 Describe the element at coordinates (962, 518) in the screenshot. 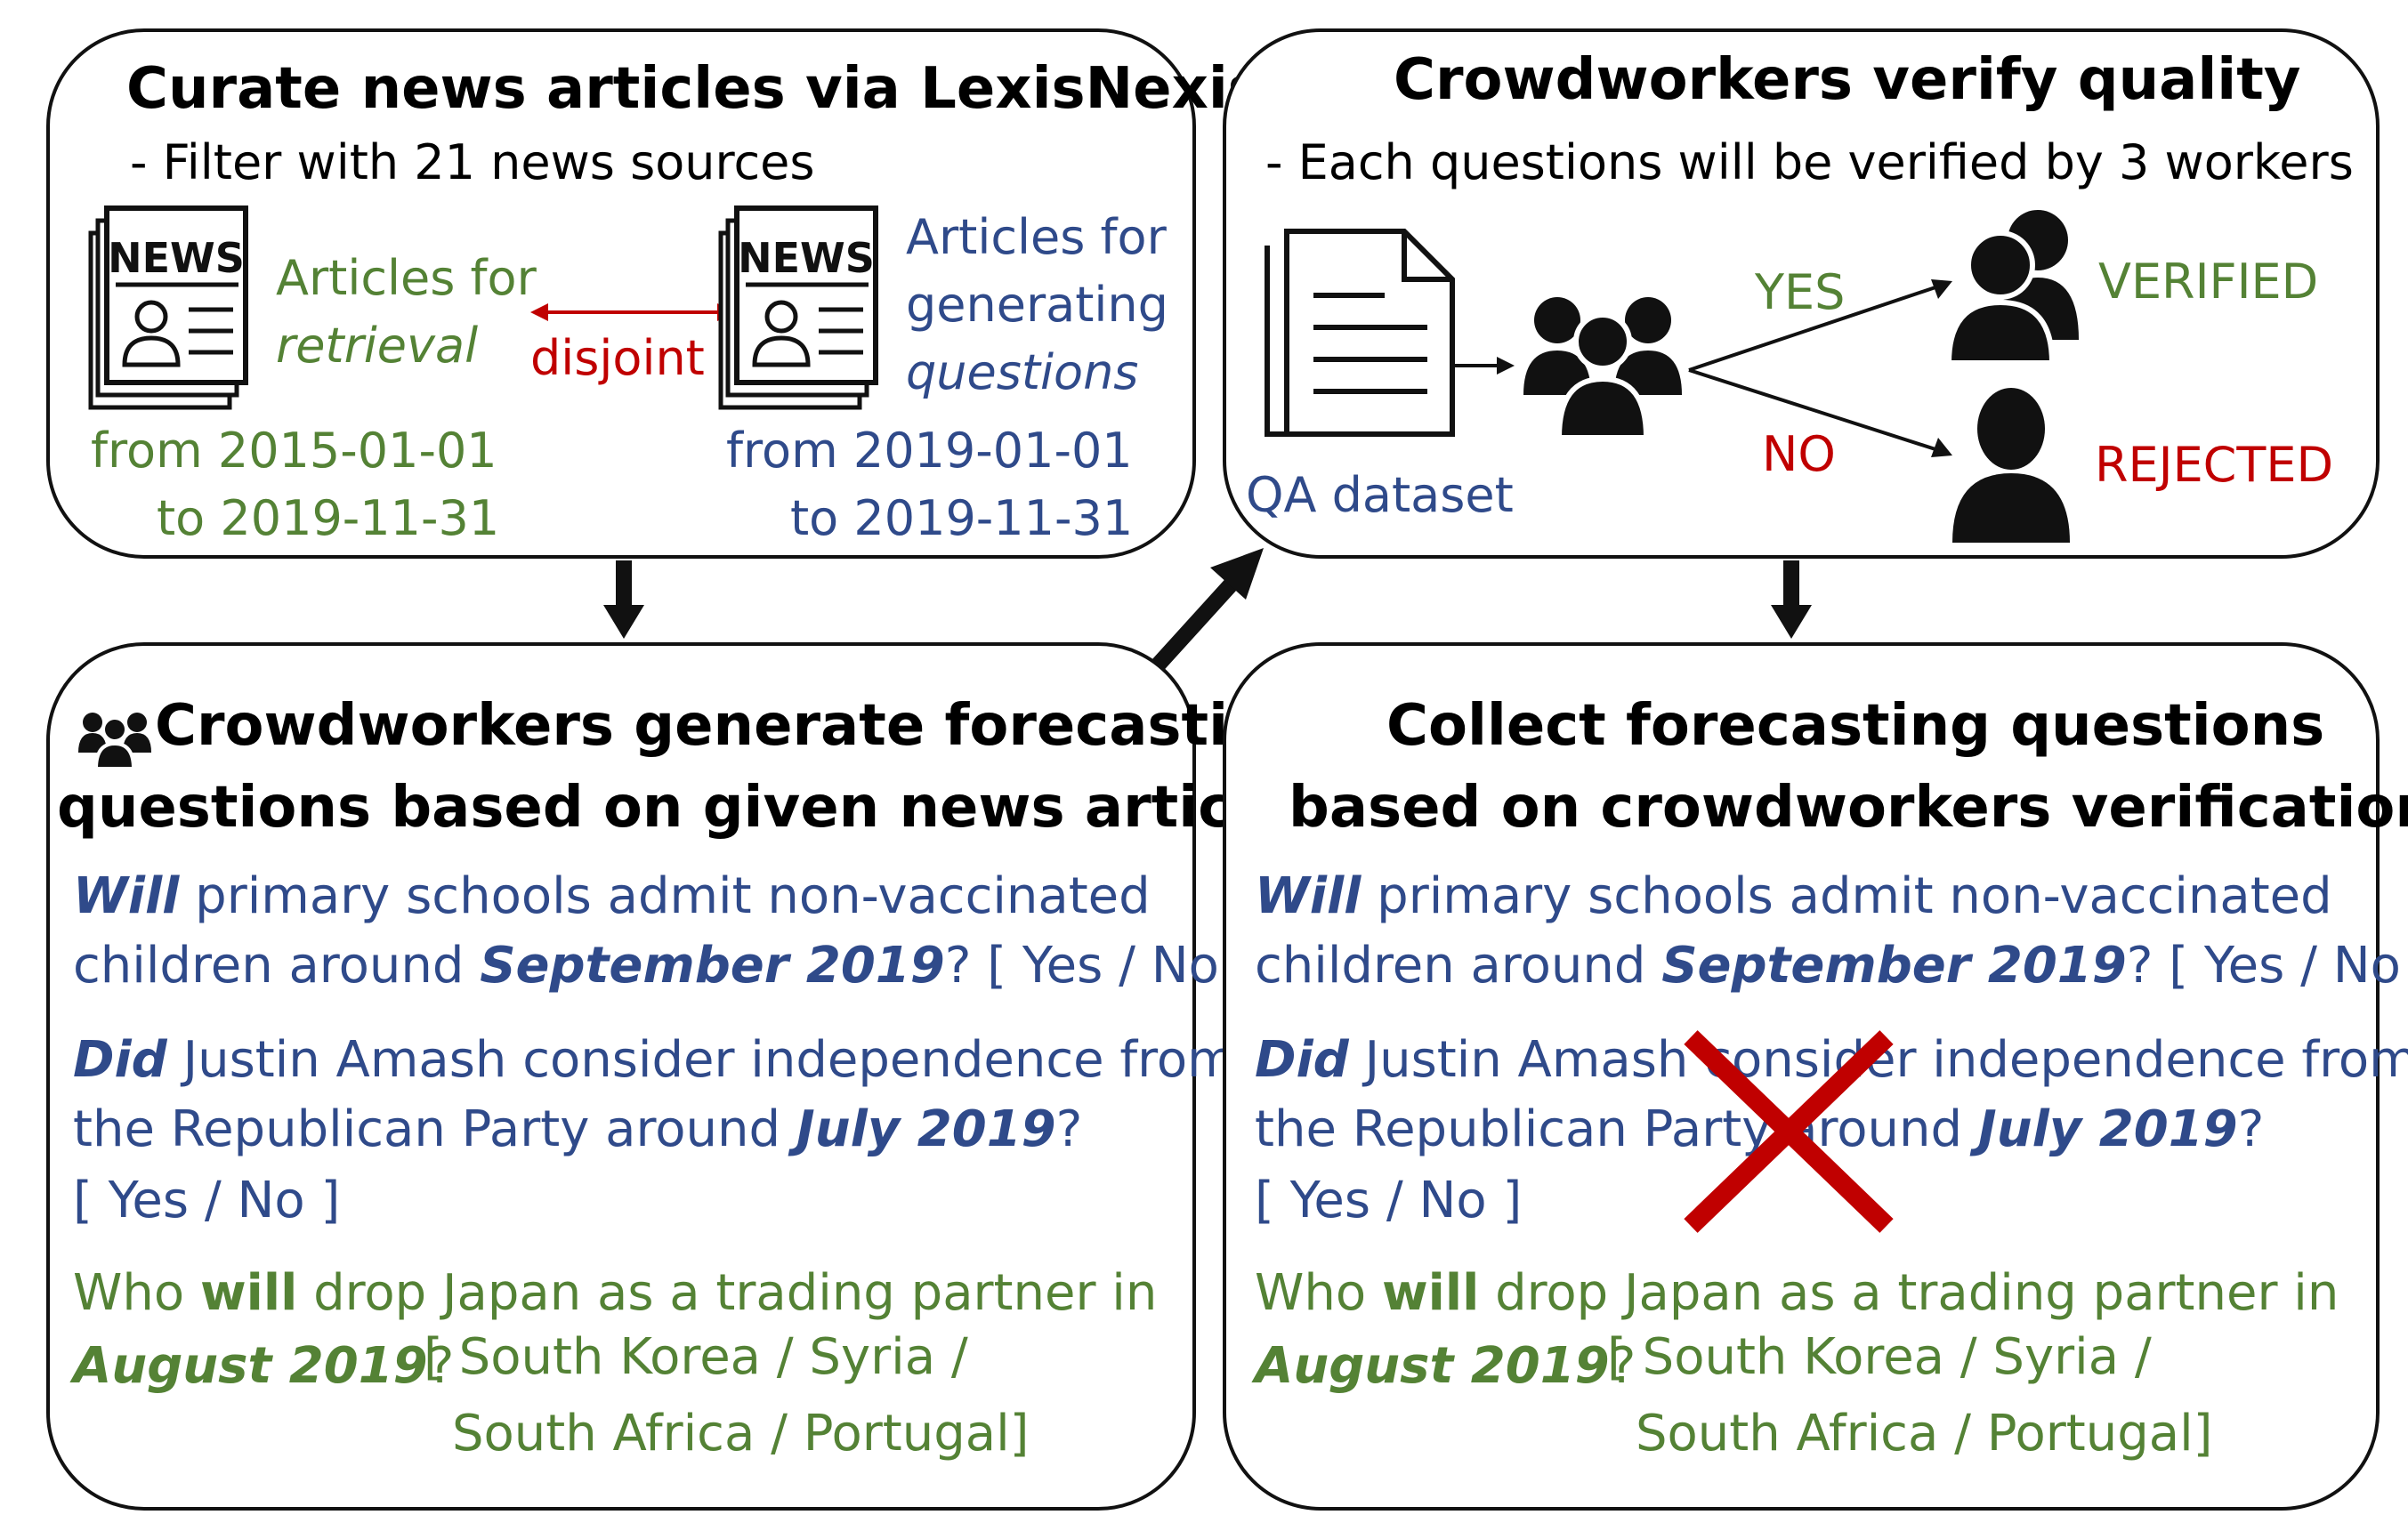

I see `questions-date-to: to 2019-11-31` at that location.